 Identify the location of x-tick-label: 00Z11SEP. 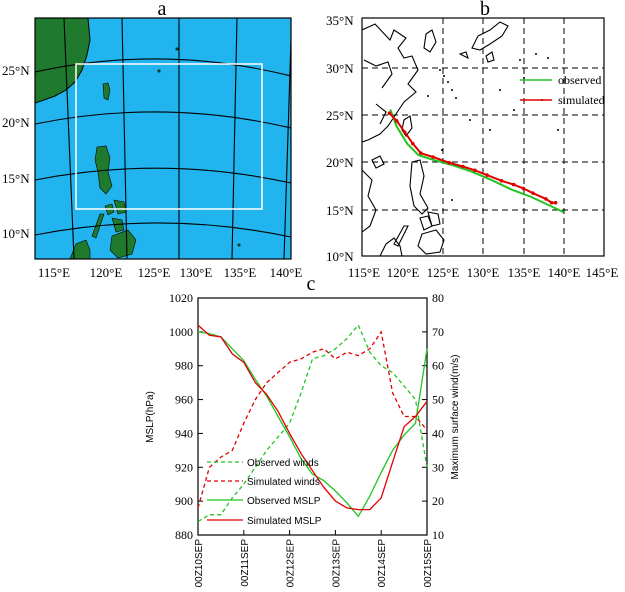
(245, 563).